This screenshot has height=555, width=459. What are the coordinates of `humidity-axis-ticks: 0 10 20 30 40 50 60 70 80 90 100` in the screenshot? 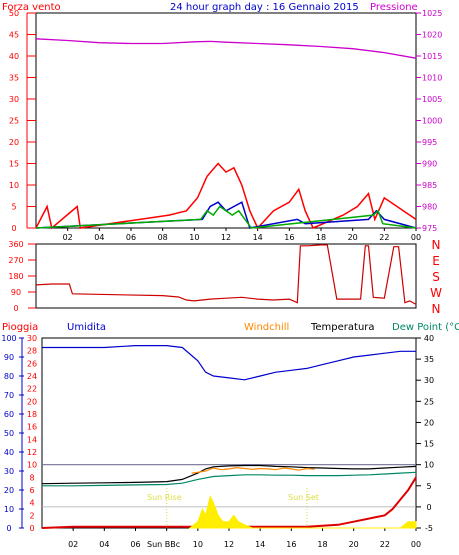 It's located at (12, 433).